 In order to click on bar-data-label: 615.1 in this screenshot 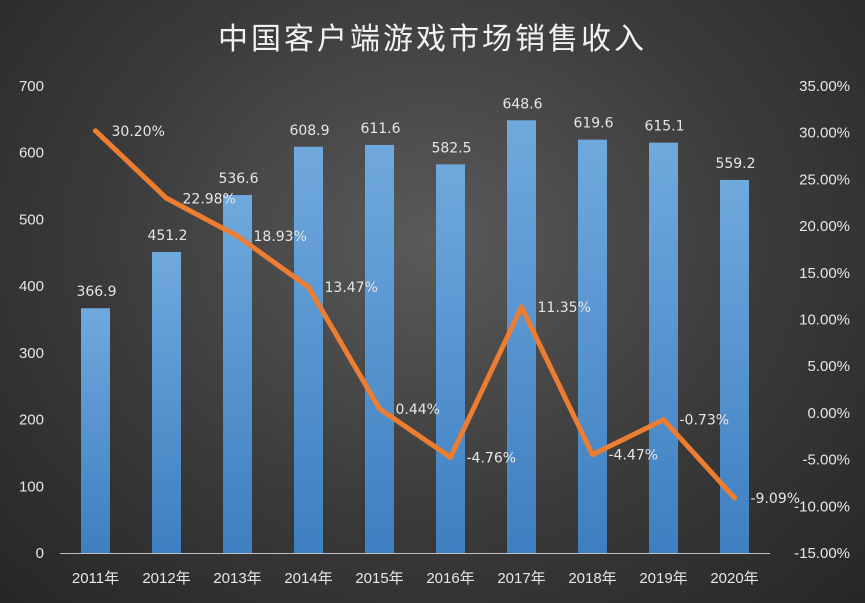, I will do `click(664, 127)`.